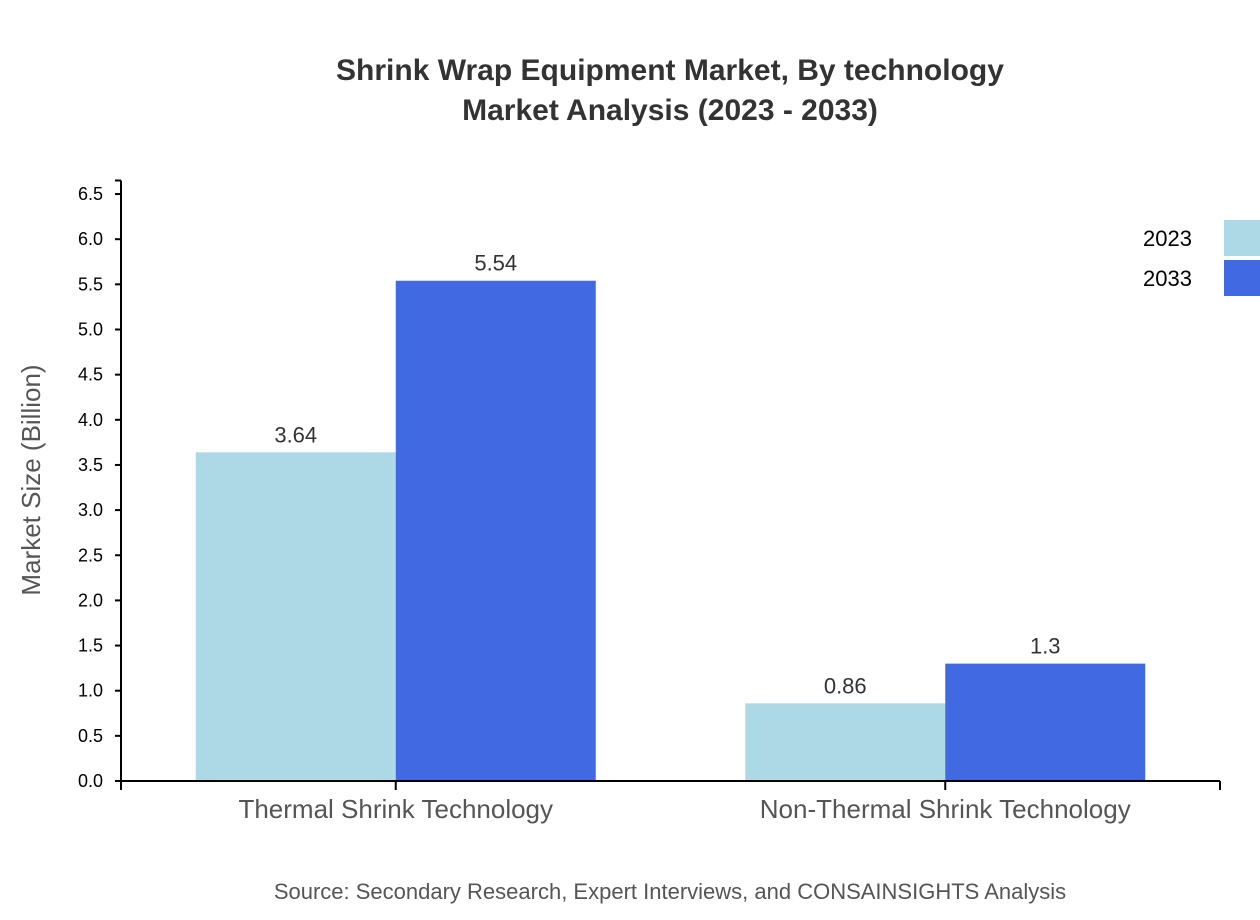 The width and height of the screenshot is (1260, 920). Describe the element at coordinates (90, 330) in the screenshot. I see `y-tick-label: 5.0` at that location.